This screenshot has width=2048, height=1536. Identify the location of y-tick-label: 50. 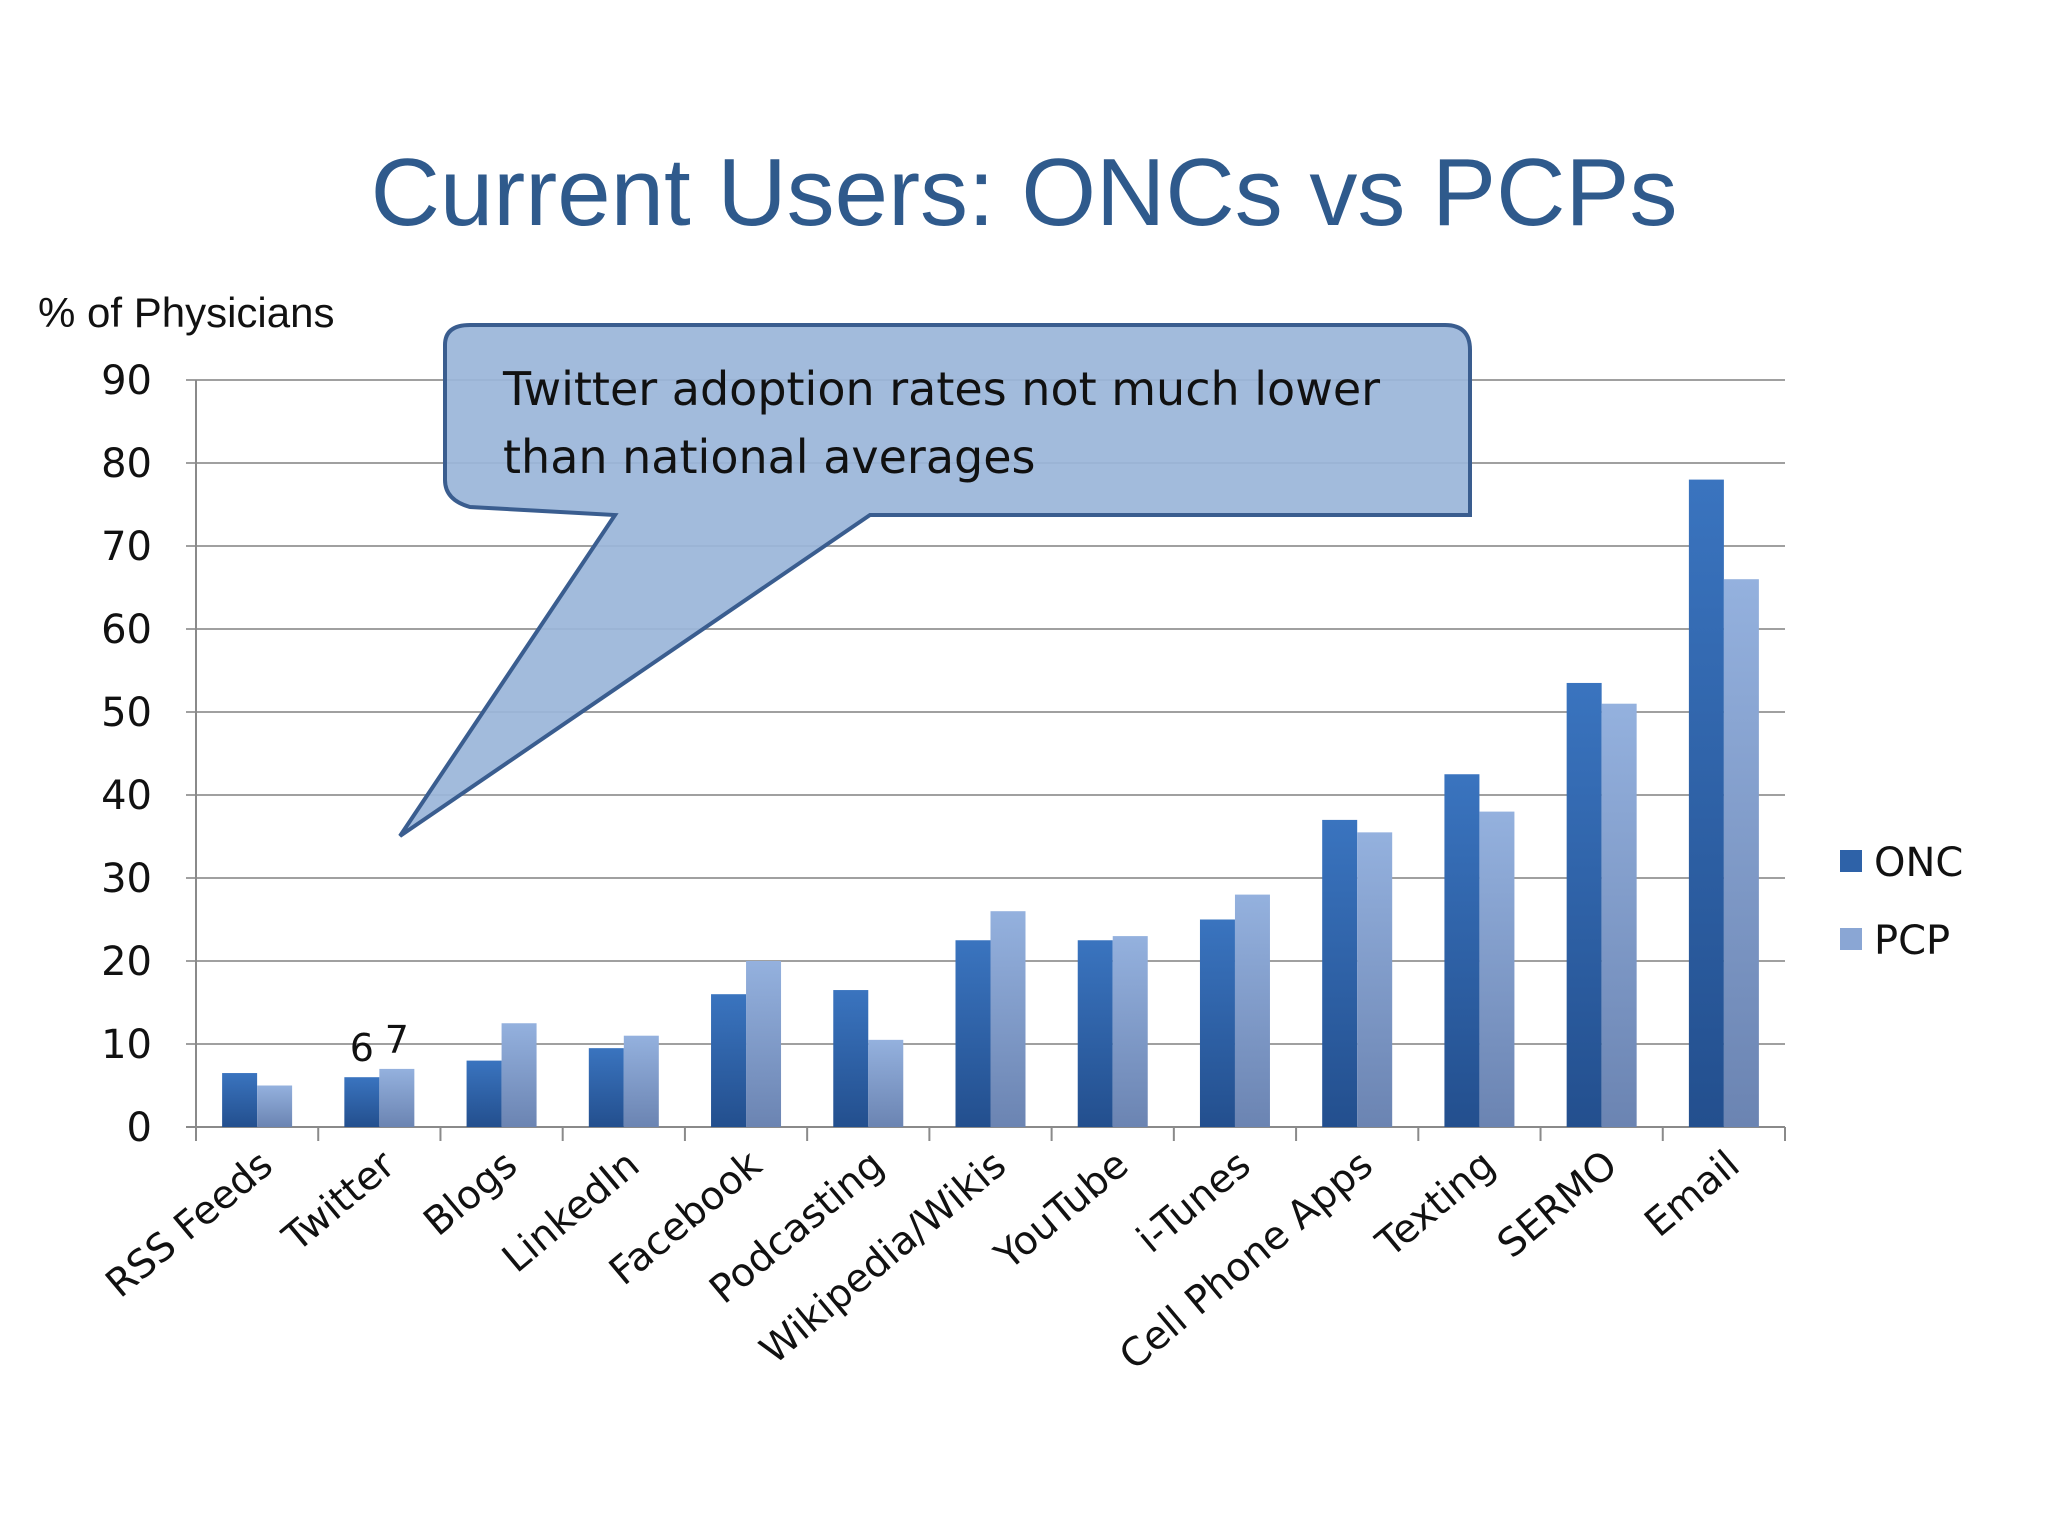
(126, 713).